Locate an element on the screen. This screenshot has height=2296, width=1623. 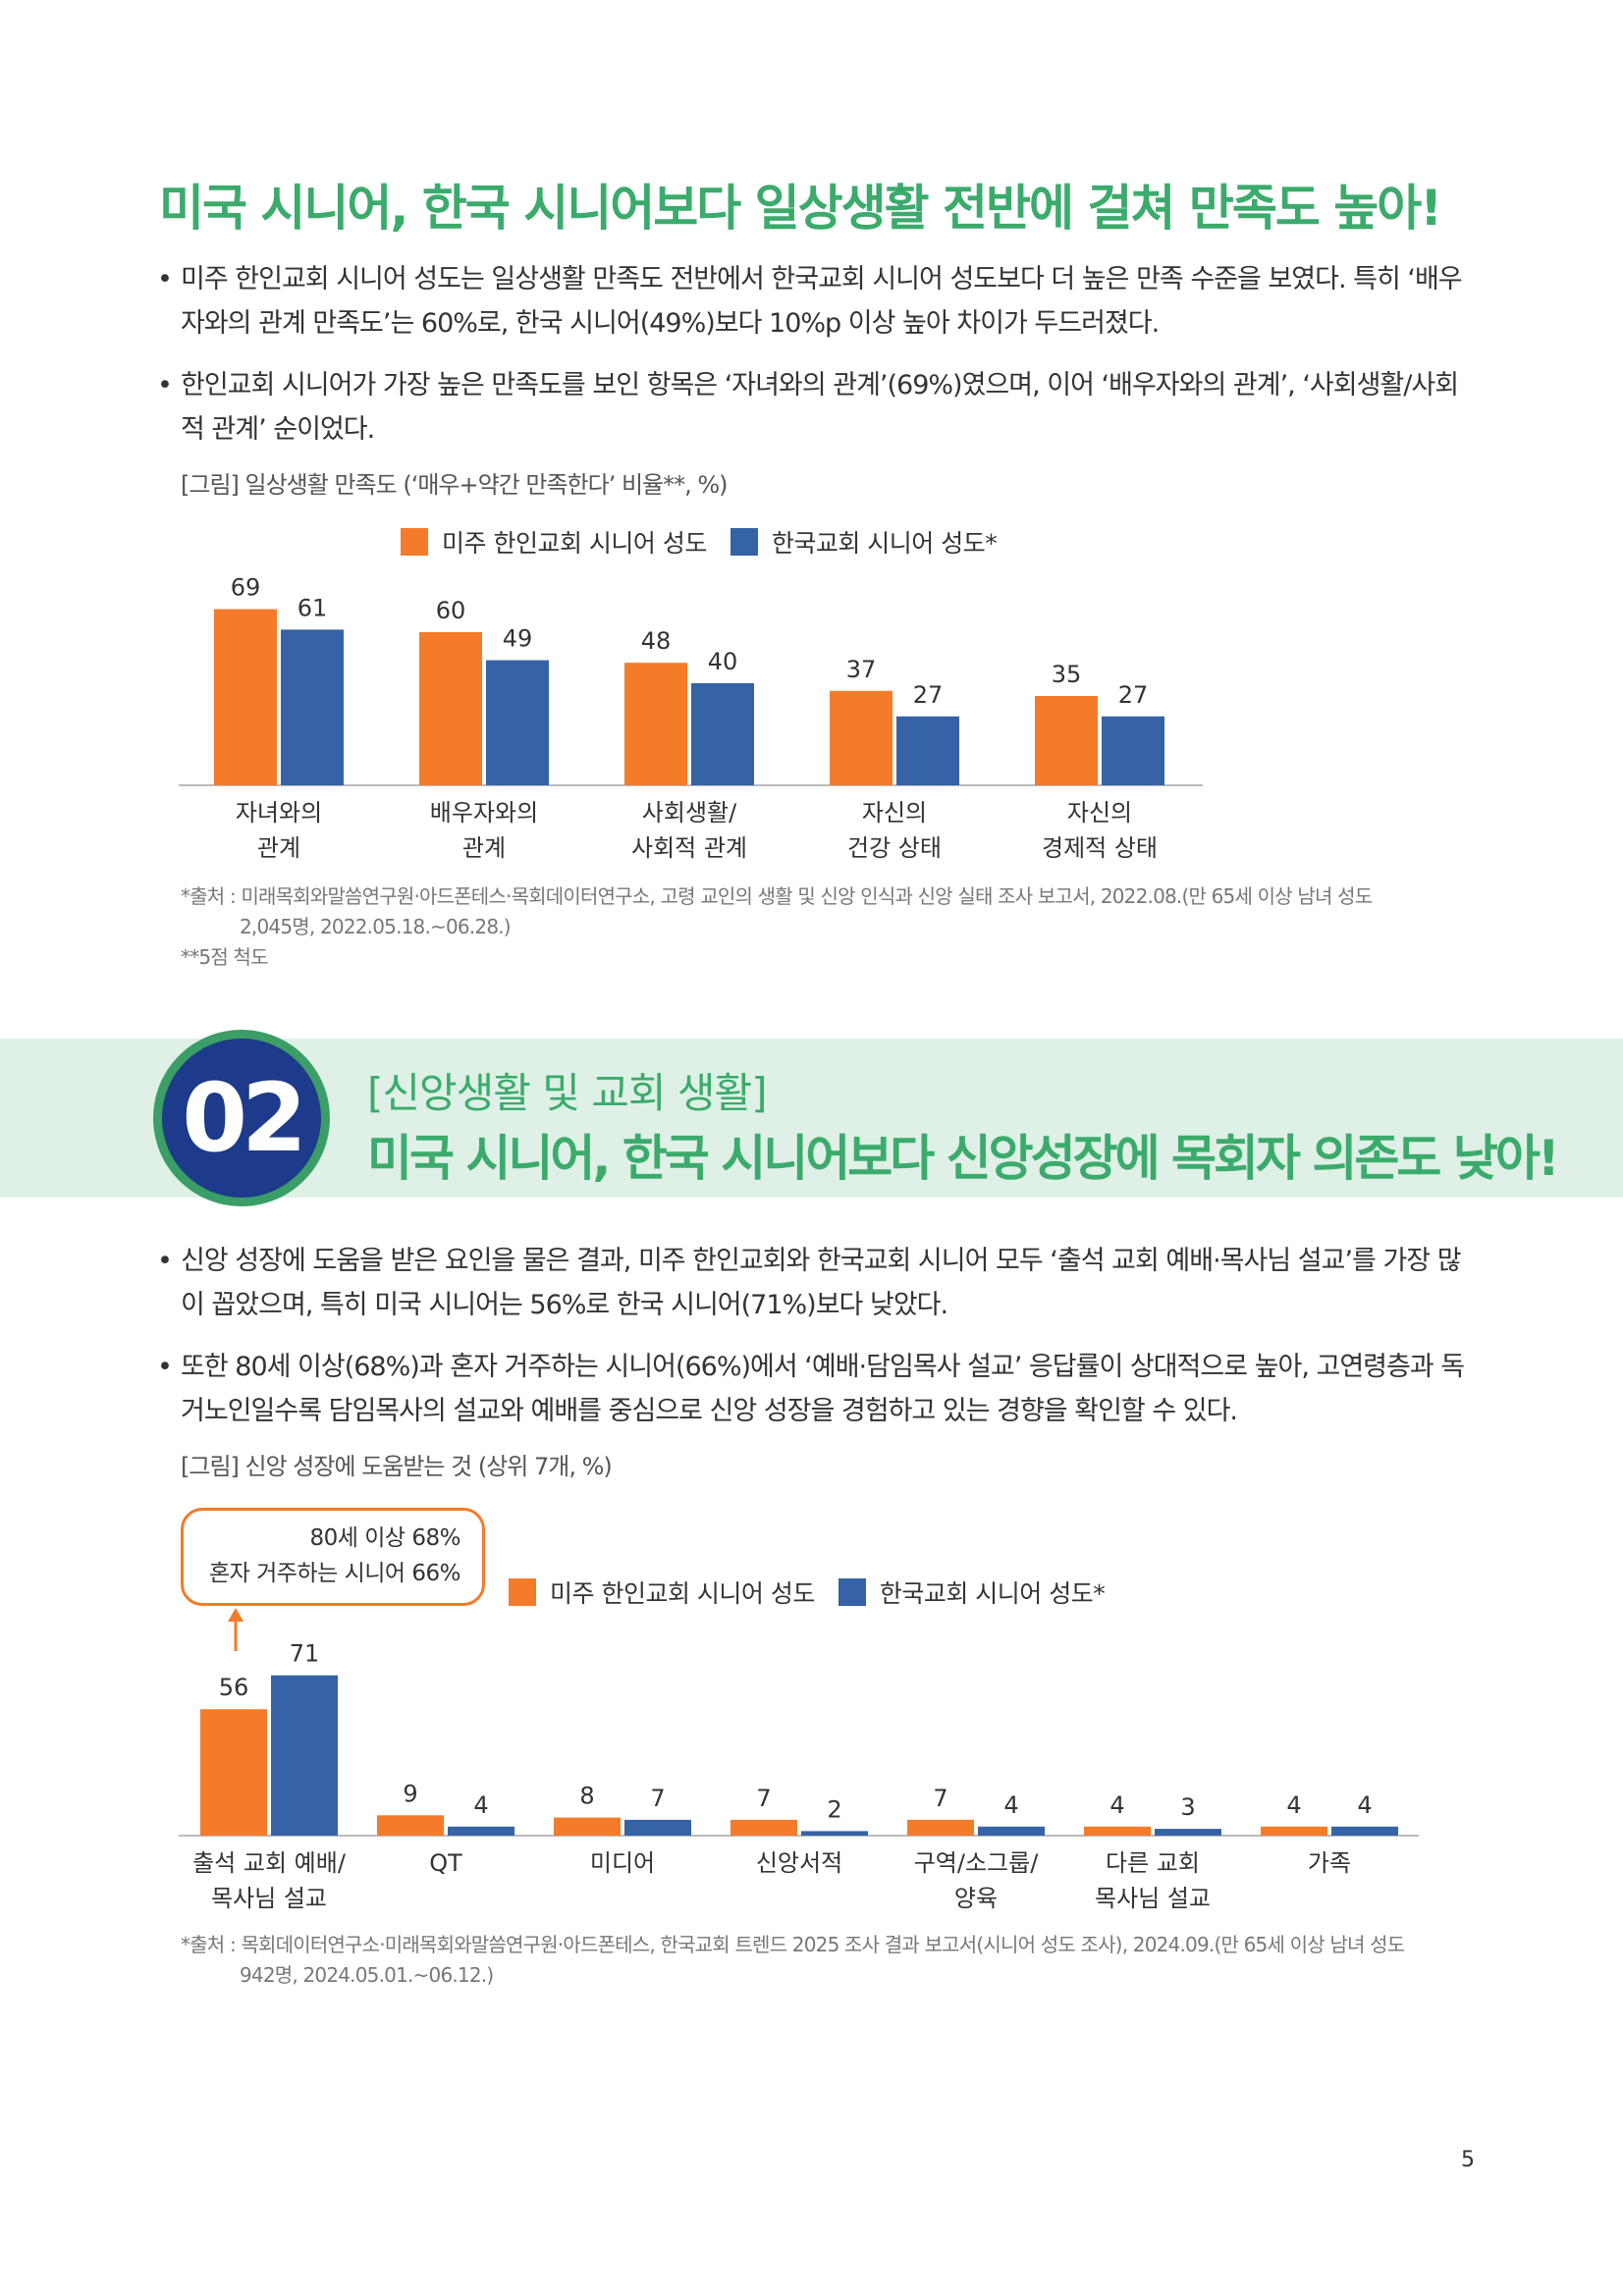
callout-box: 80세 이상 68% 혼자 거주하는 시니어 66% is located at coordinates (333, 1557).